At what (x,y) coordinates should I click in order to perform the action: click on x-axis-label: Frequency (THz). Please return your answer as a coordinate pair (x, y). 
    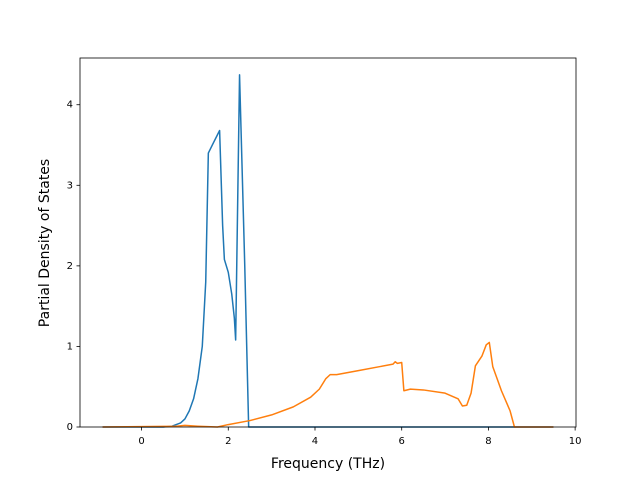
    Looking at the image, I should click on (328, 464).